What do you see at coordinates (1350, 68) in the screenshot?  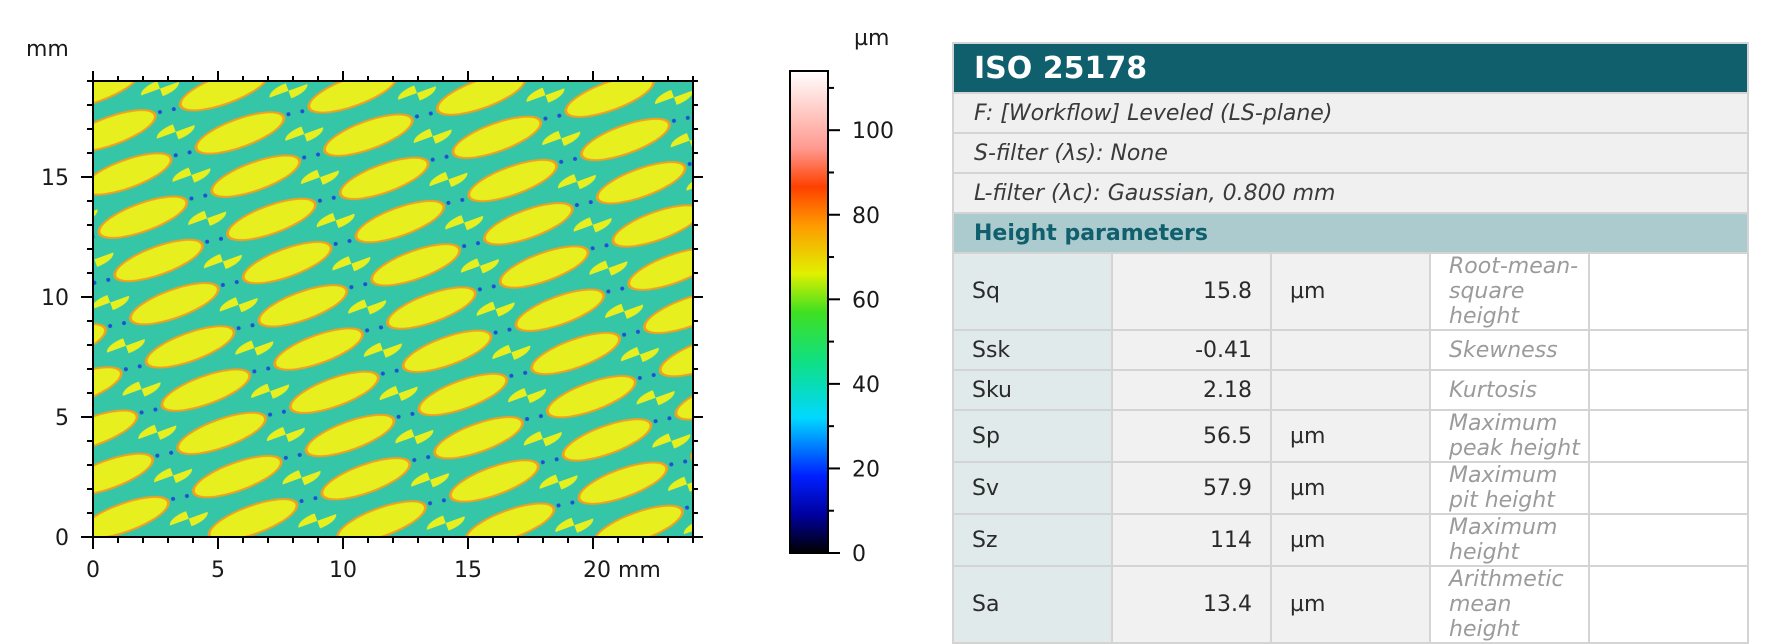 I see `table-title: ISO 25178` at bounding box center [1350, 68].